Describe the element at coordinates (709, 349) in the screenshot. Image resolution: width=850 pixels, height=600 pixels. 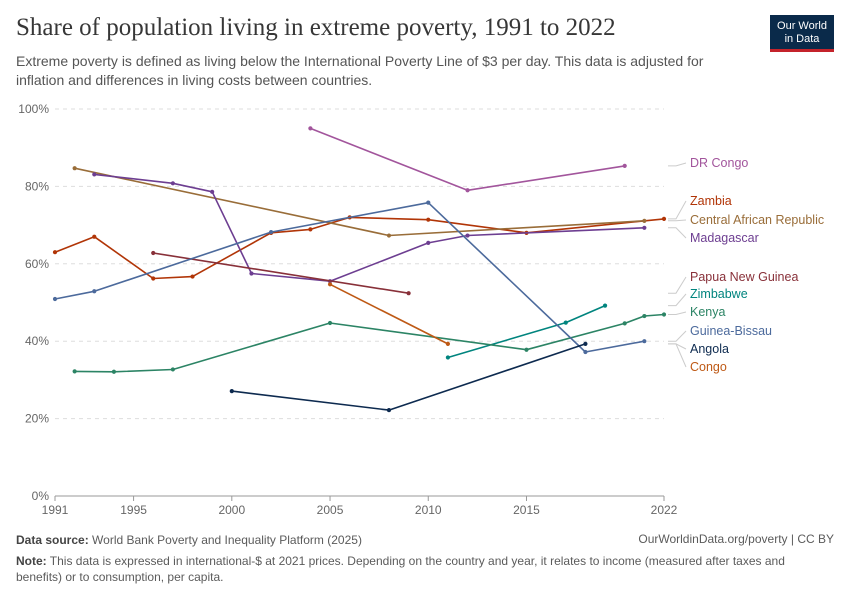
I see `series-label: Angola` at that location.